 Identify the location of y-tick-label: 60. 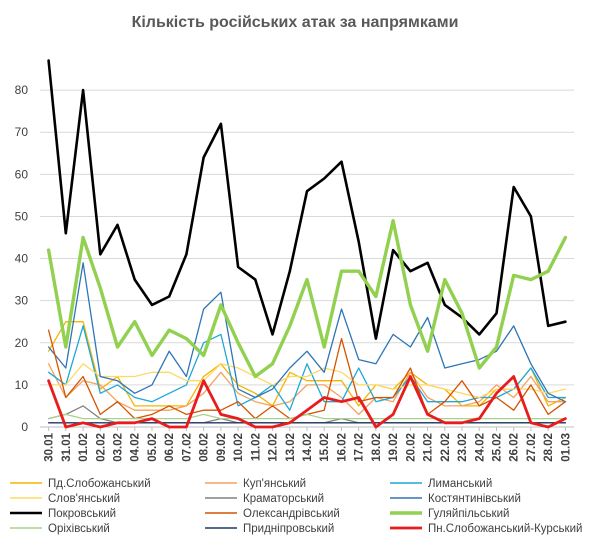
(22, 174).